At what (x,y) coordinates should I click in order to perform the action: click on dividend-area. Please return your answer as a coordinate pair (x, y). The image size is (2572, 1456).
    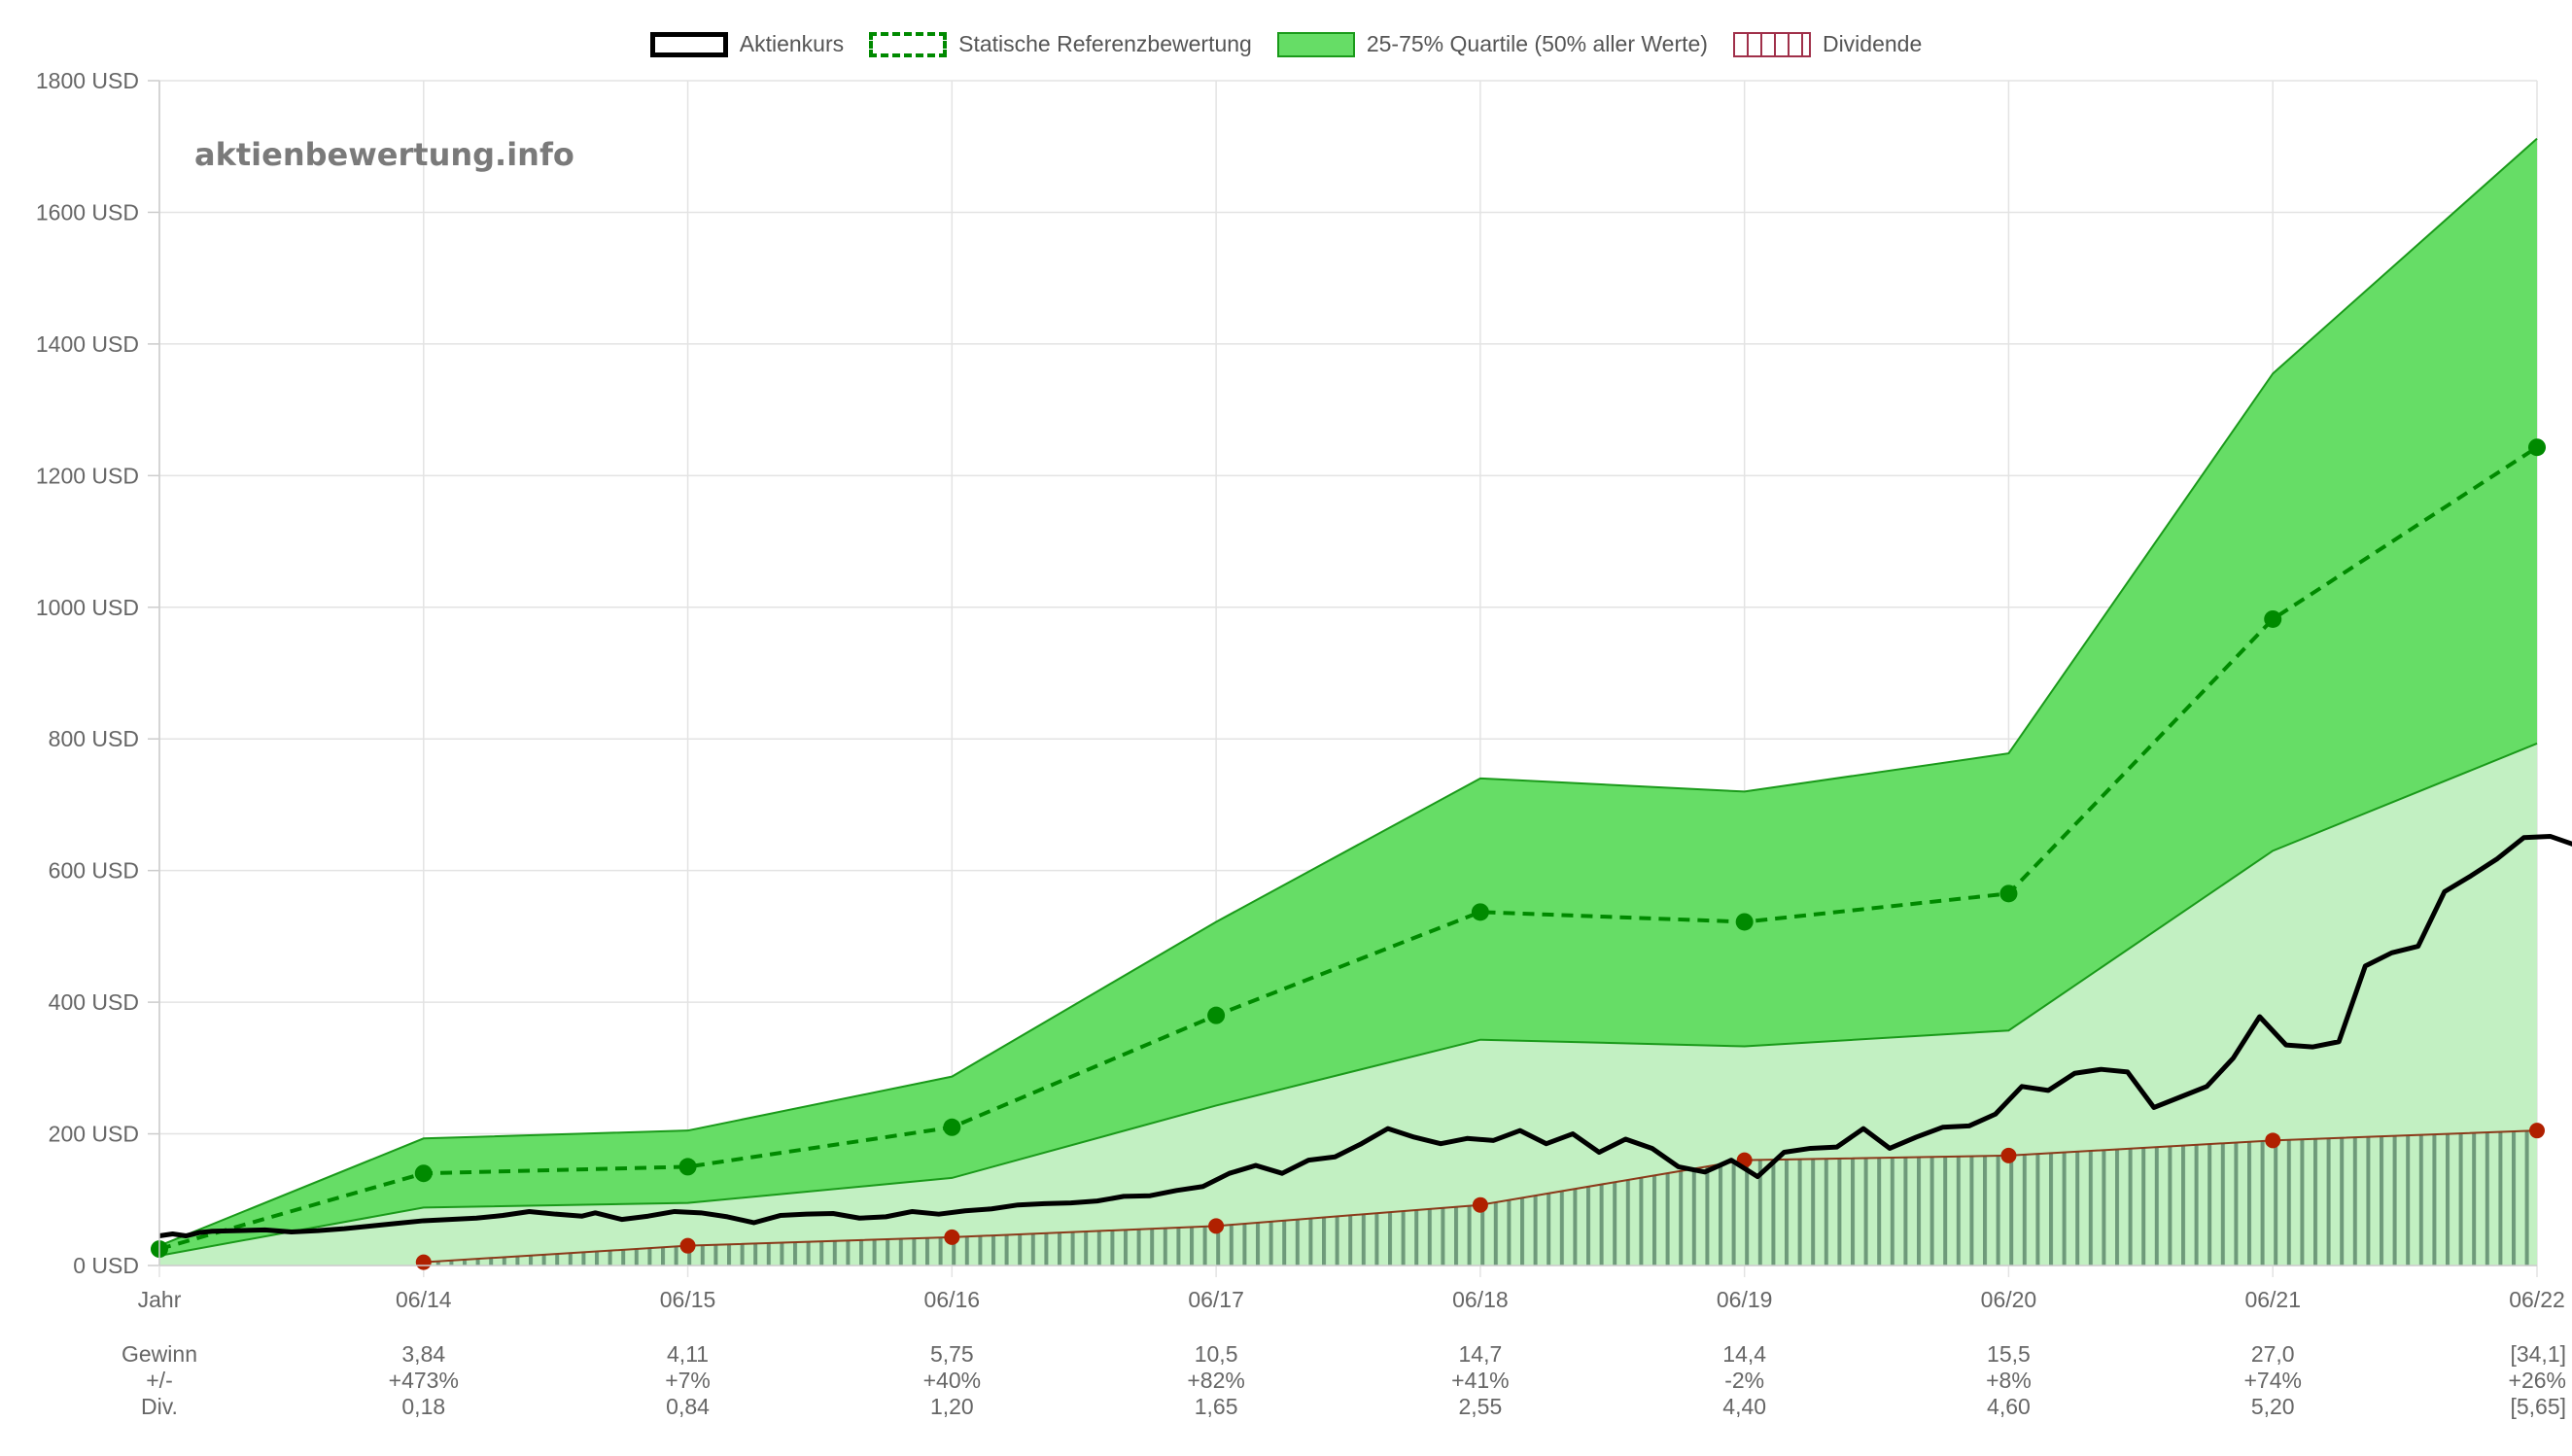
    Looking at the image, I should click on (1480, 1197).